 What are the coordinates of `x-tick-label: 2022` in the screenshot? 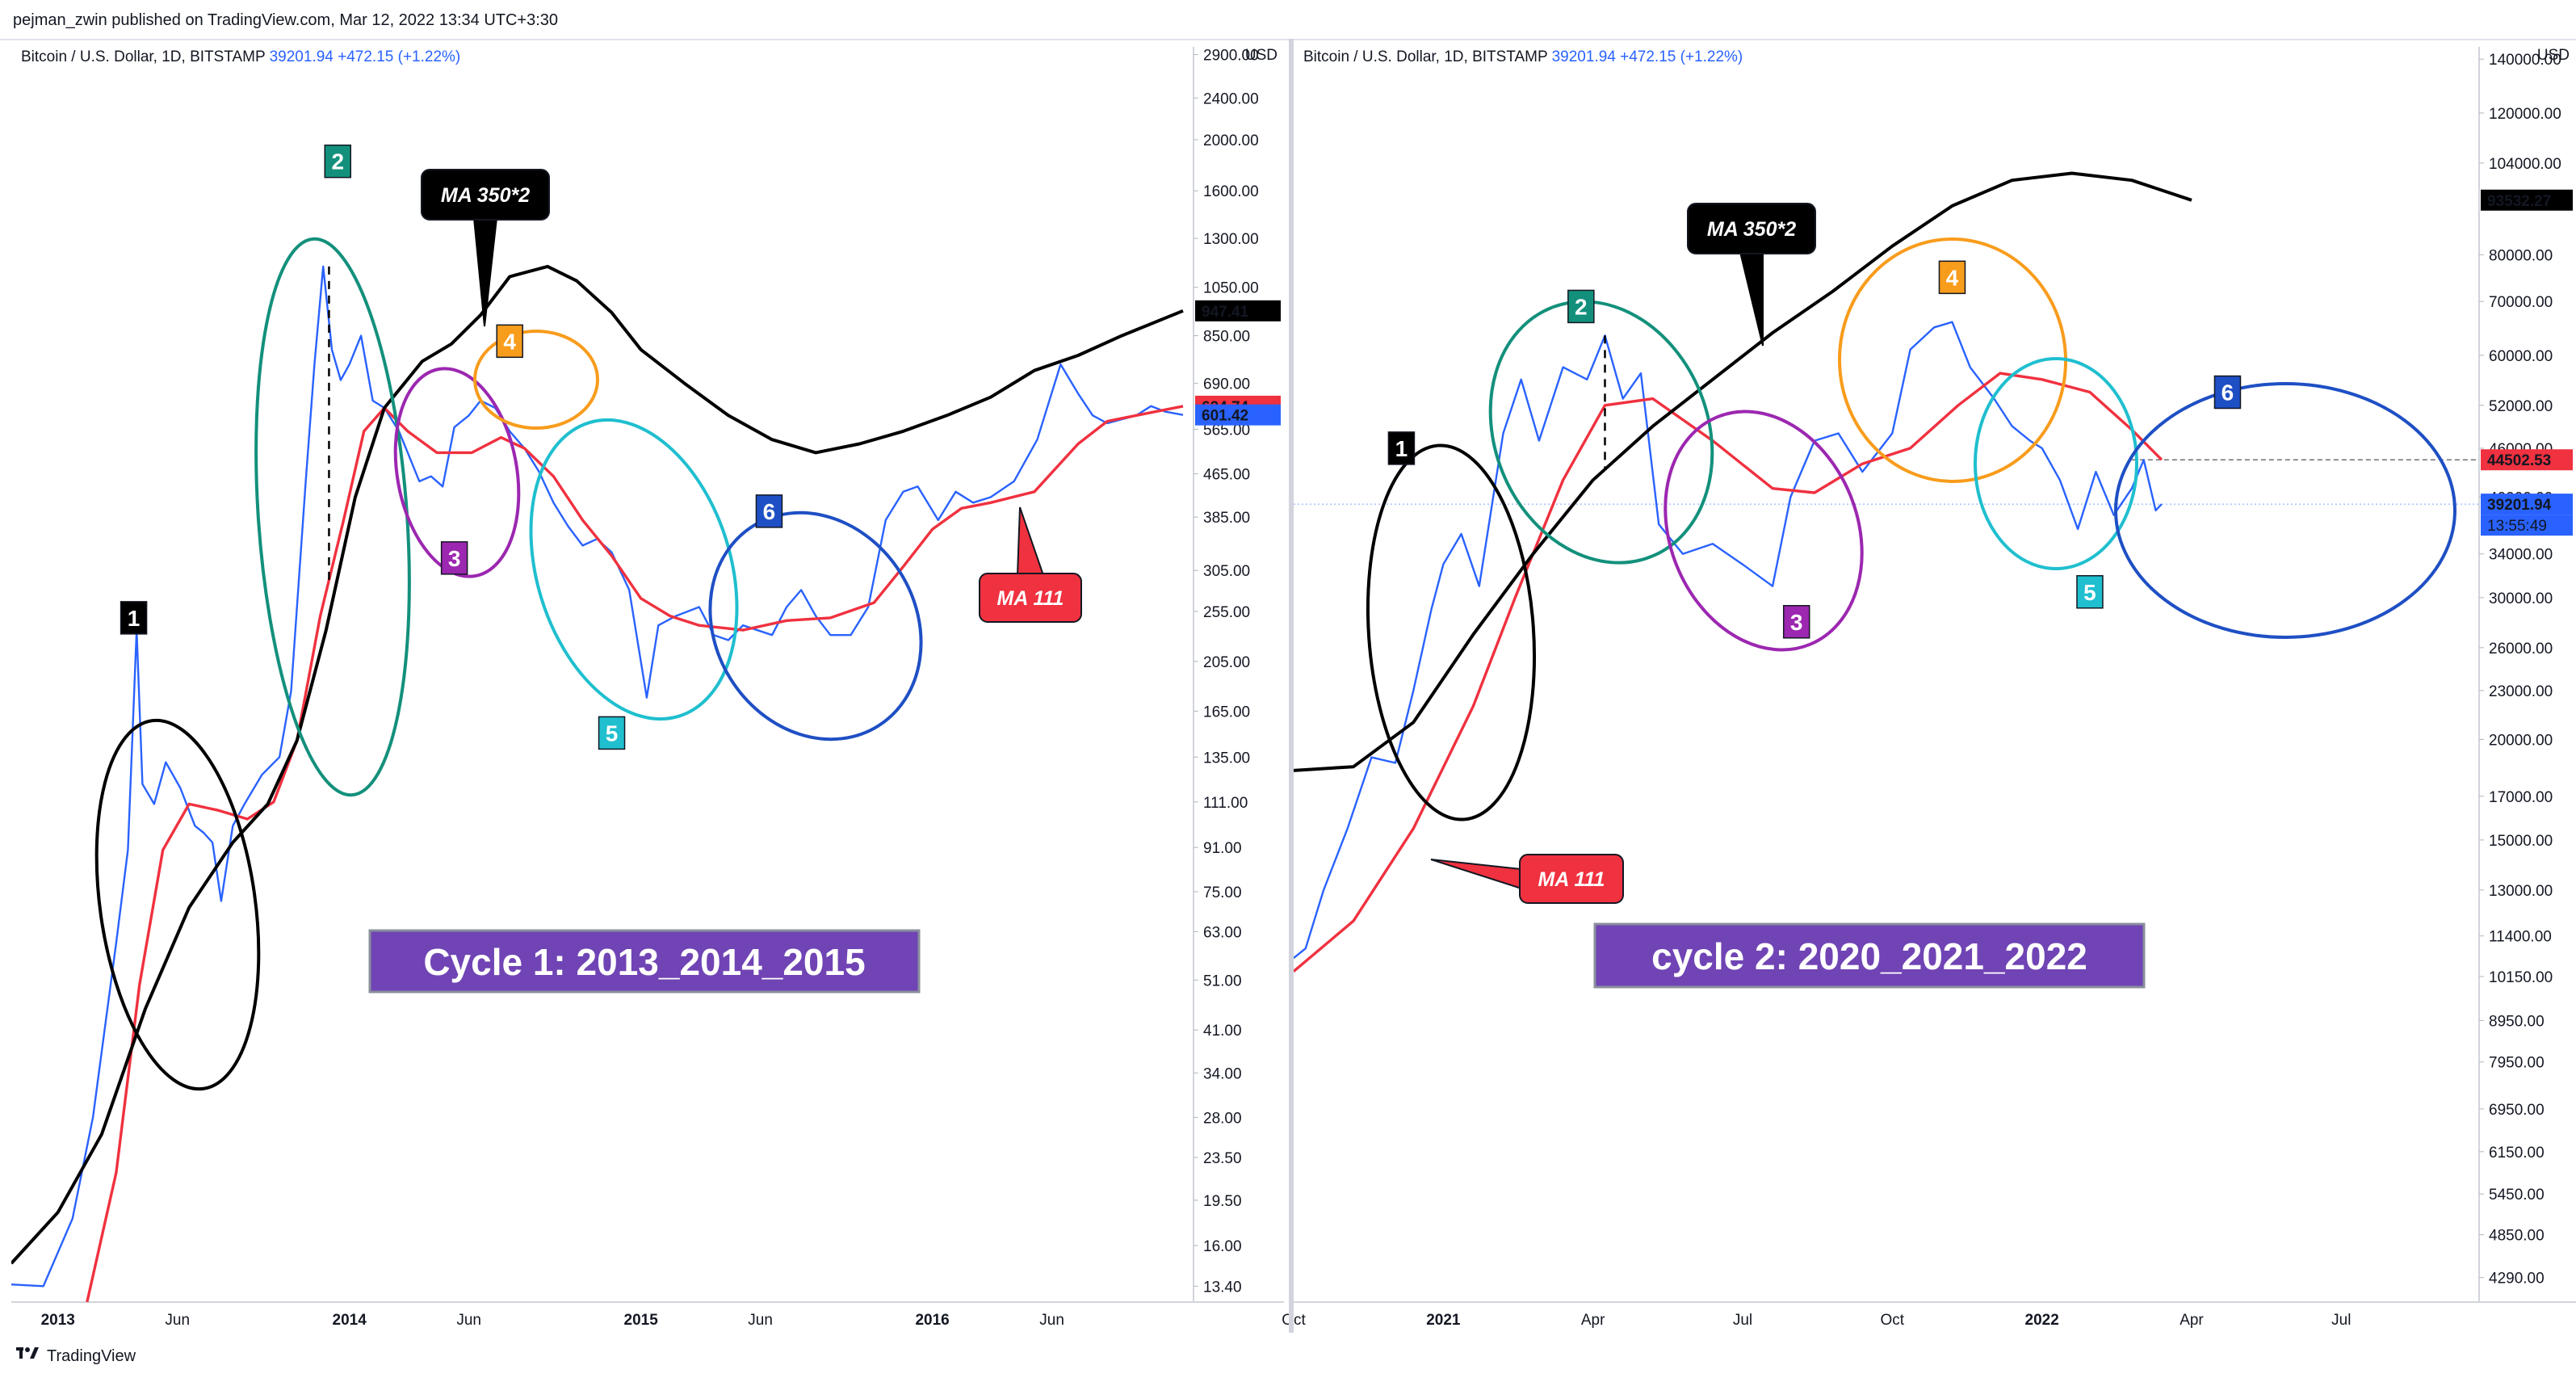 It's located at (2042, 1320).